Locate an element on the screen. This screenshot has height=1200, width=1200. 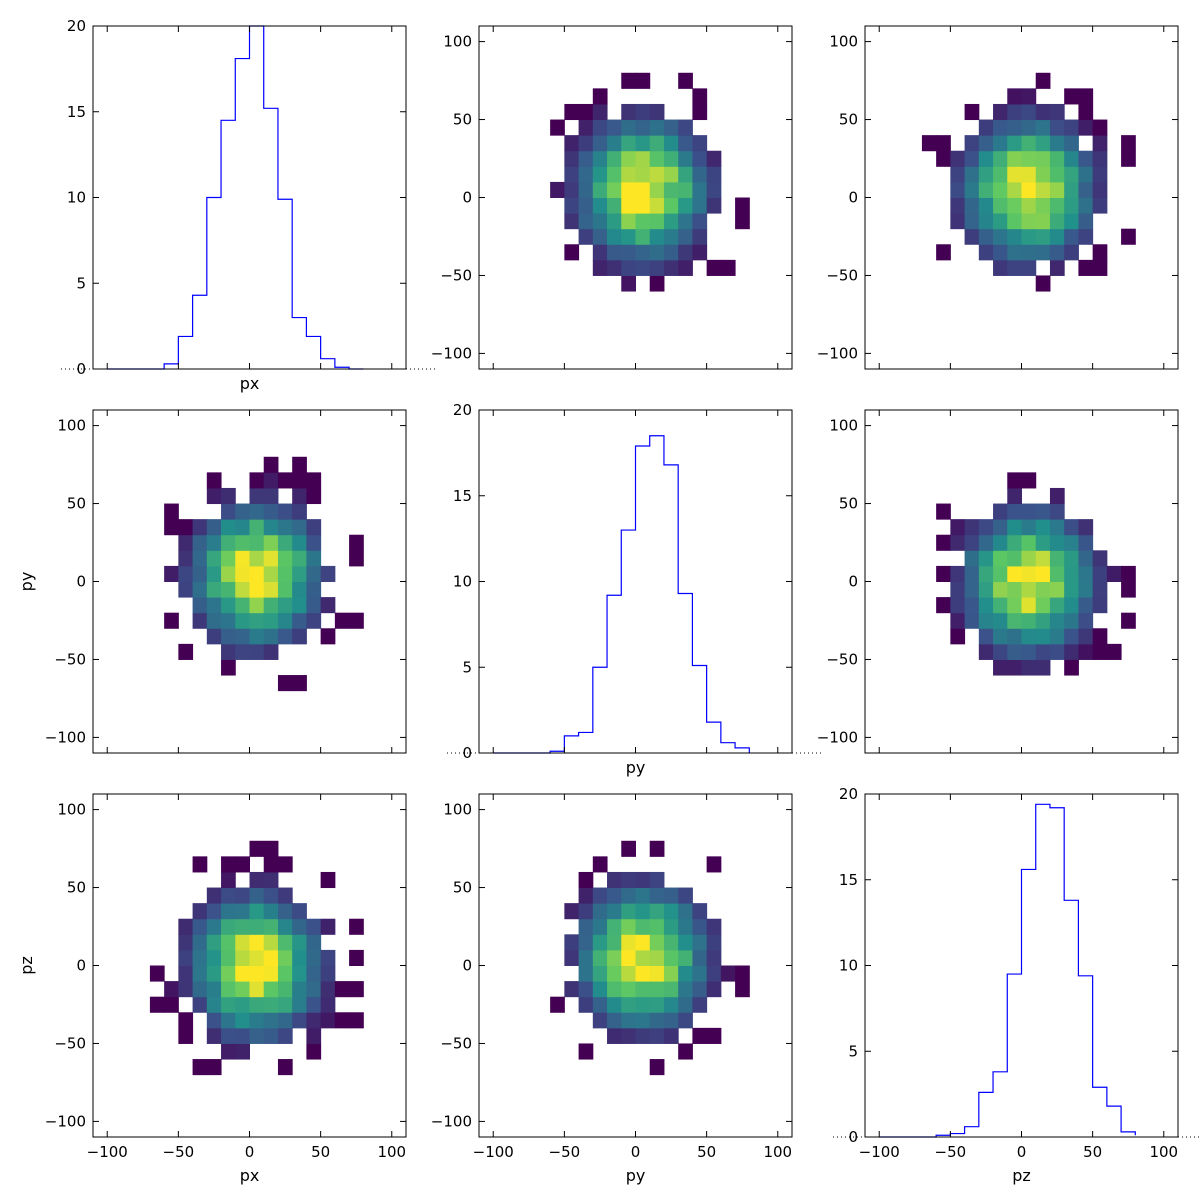
xlabel-px: px is located at coordinates (250, 383).